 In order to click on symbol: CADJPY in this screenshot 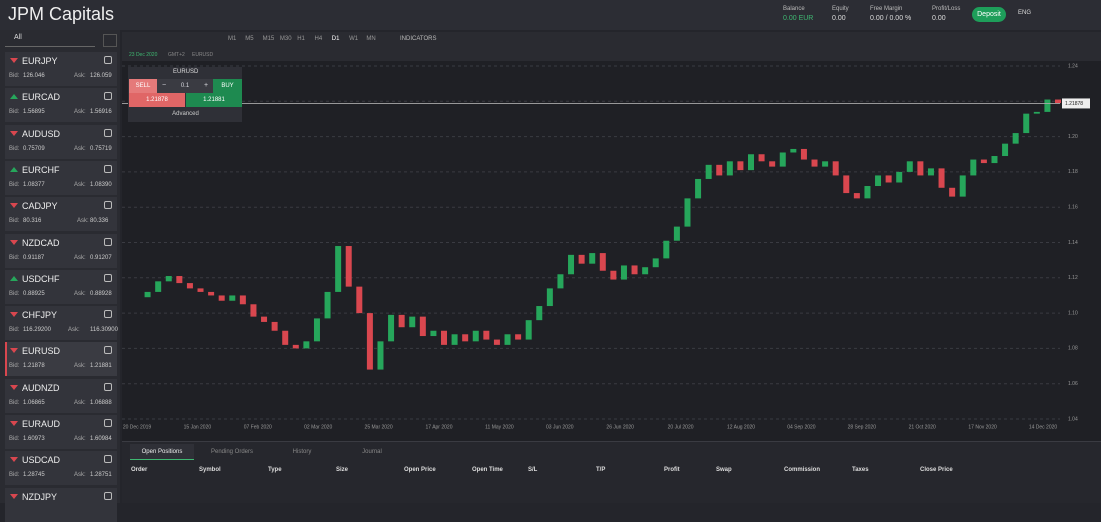, I will do `click(40, 206)`.